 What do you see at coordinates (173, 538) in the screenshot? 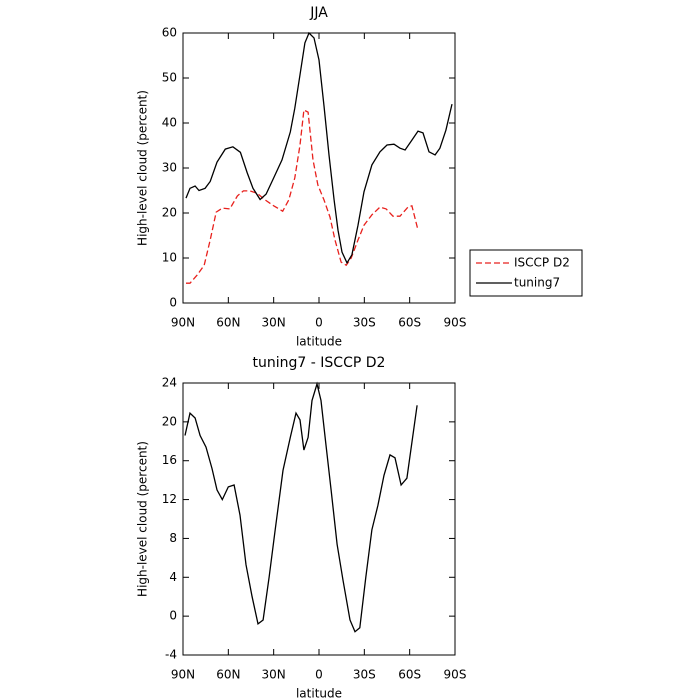
I see `y-tick-label: 8` at bounding box center [173, 538].